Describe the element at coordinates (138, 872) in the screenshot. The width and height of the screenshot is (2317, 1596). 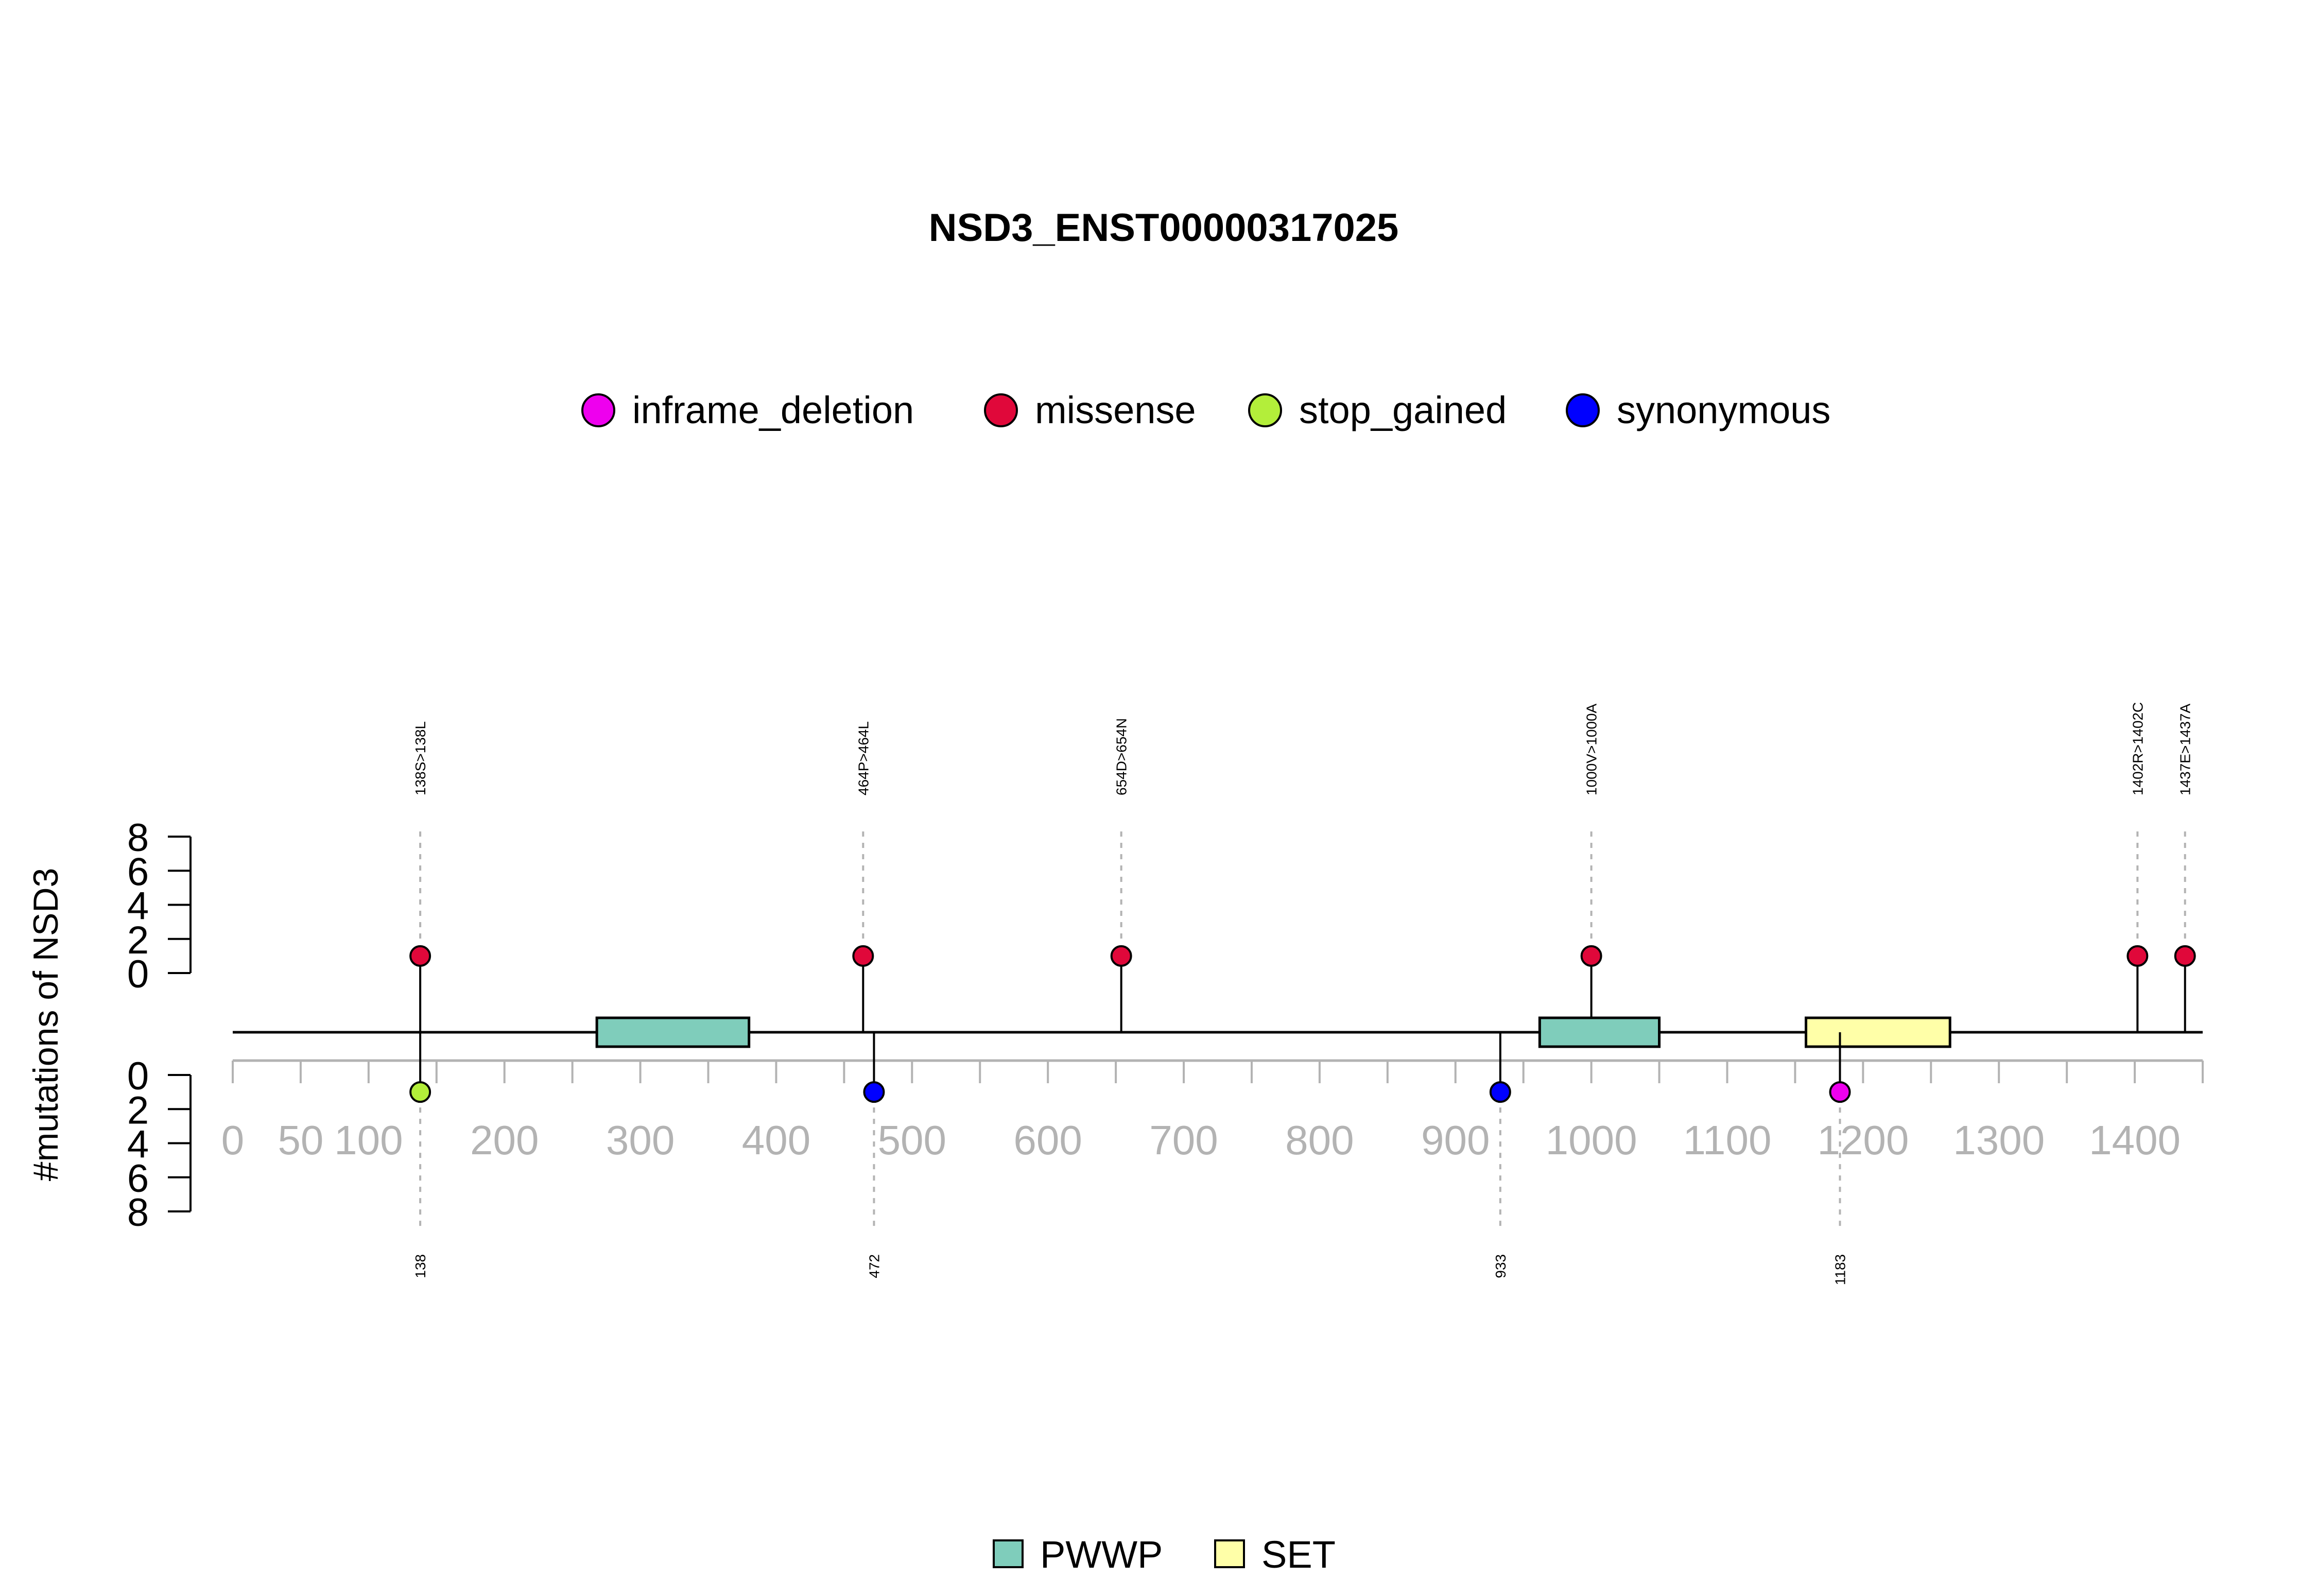
I see `y-tick-label-upper: 6` at that location.